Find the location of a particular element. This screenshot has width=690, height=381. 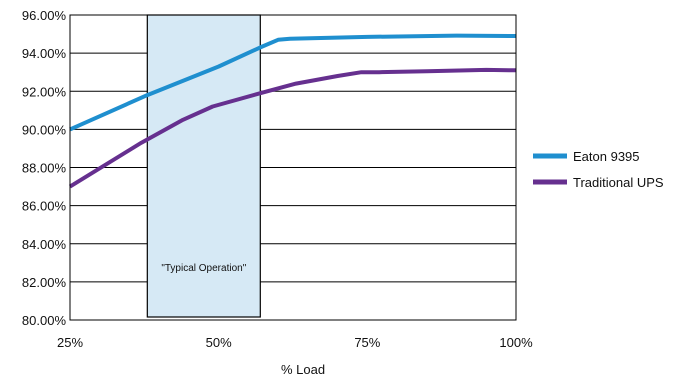

x-tick-label: 50% is located at coordinates (219, 342).